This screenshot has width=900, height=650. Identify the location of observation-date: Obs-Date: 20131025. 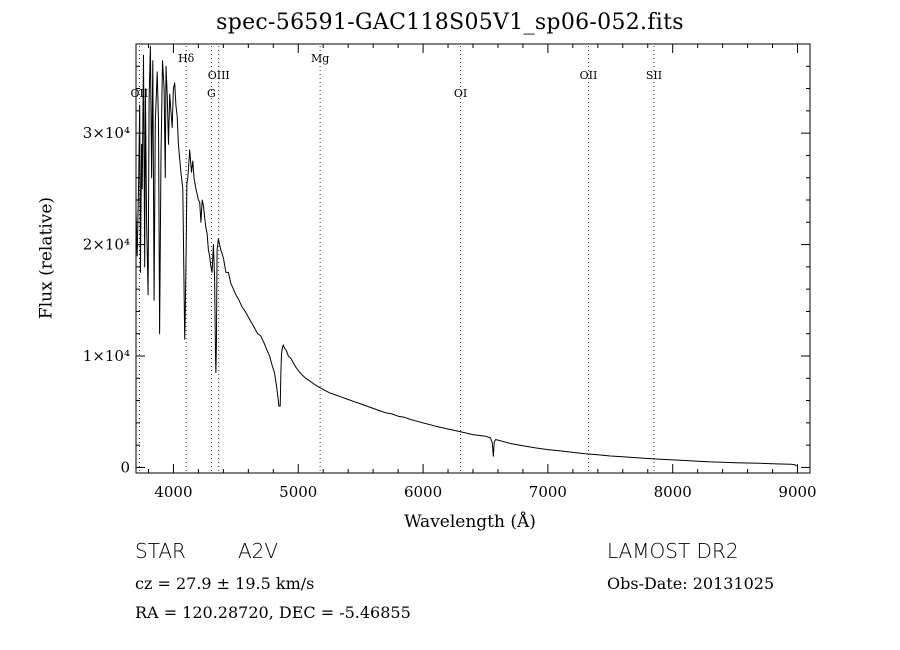
(691, 583).